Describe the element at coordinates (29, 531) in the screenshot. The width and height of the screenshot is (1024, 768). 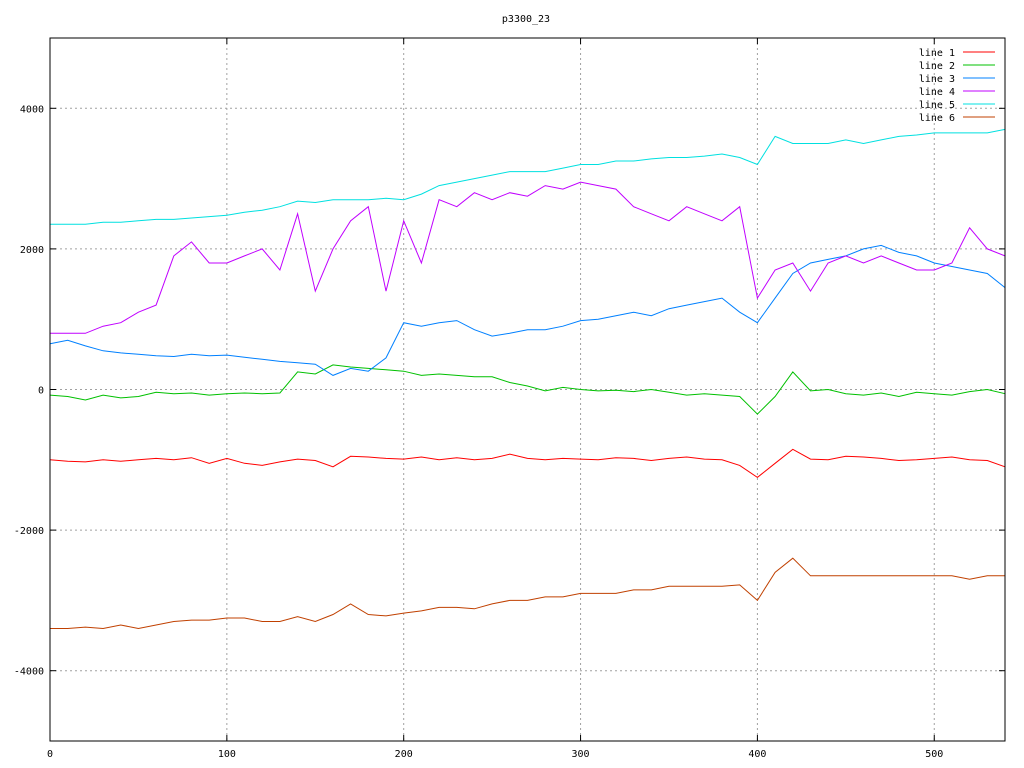
I see `y-tick-label: -2000` at that location.